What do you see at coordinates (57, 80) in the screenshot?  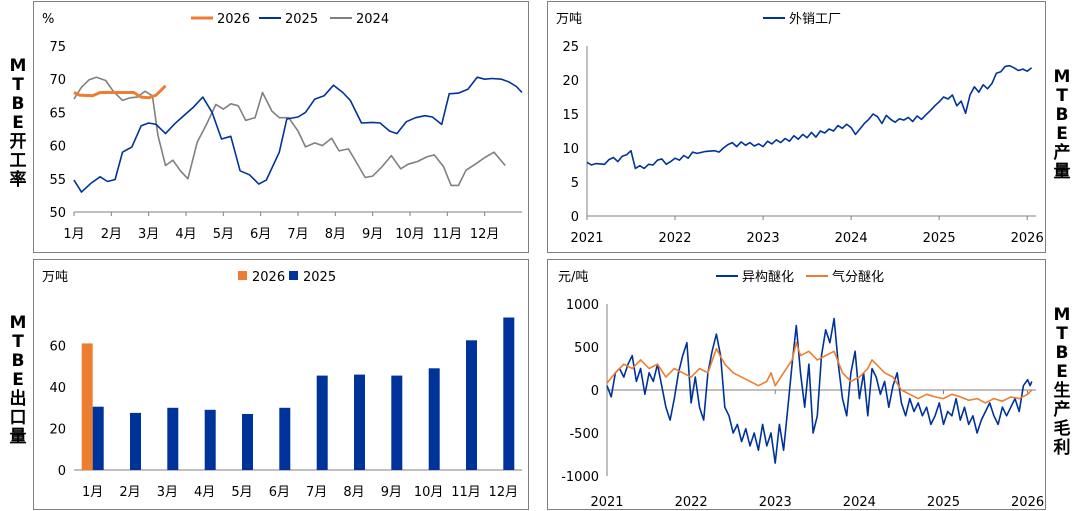 I see `y-tick-label: 70` at bounding box center [57, 80].